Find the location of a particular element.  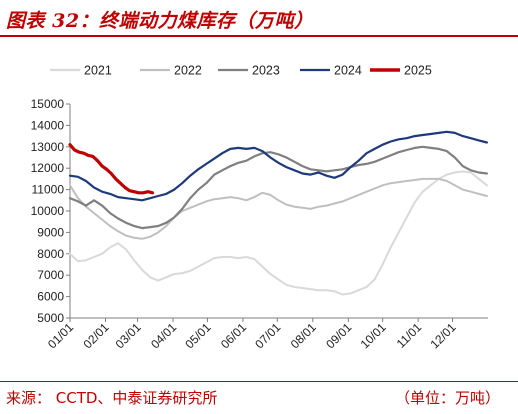

y-tick-label: 14000 is located at coordinates (48, 125).